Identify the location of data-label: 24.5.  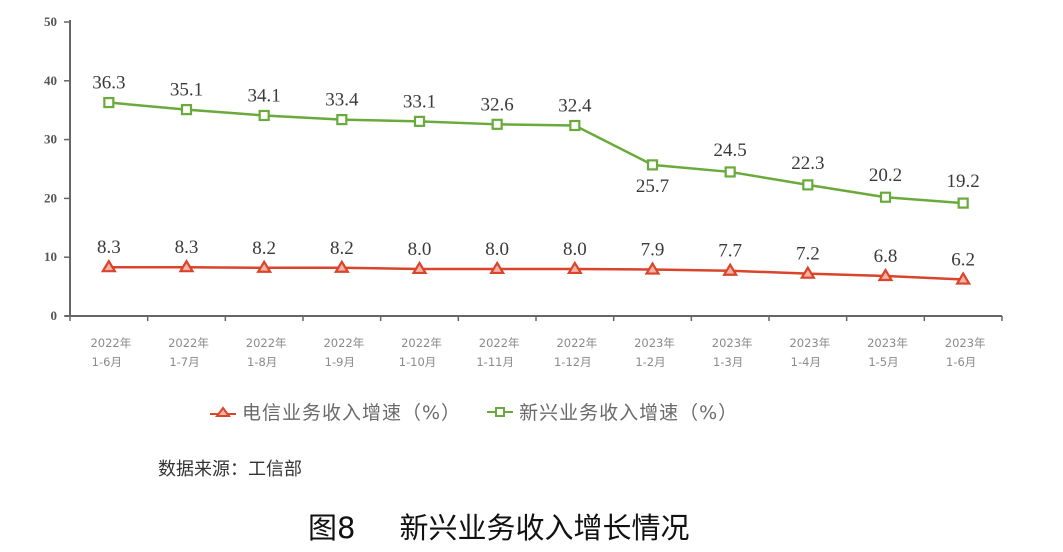
(730, 150).